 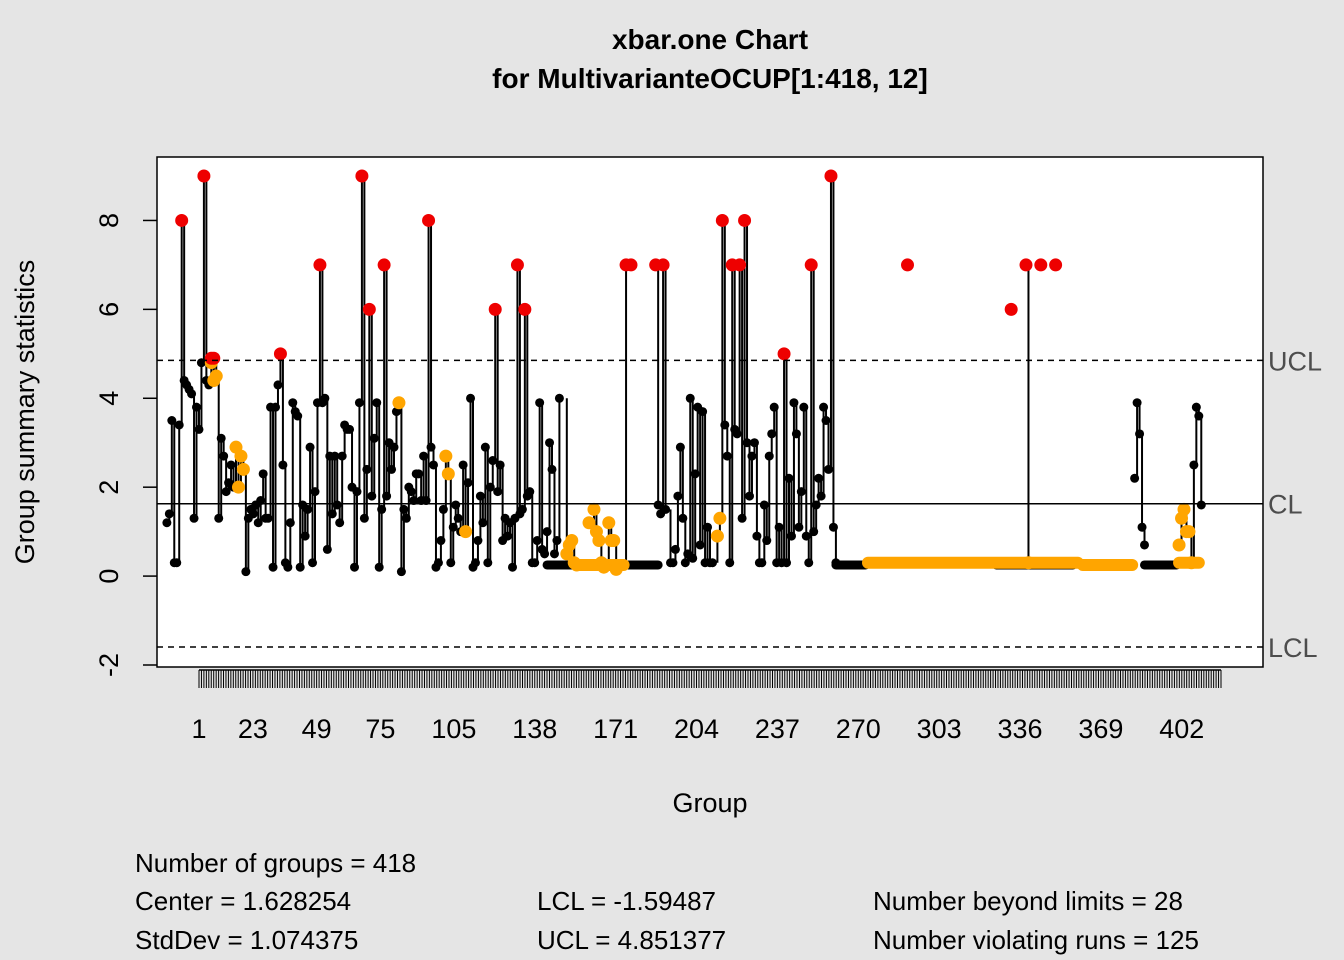 What do you see at coordinates (710, 679) in the screenshot?
I see `x-tick-marks` at bounding box center [710, 679].